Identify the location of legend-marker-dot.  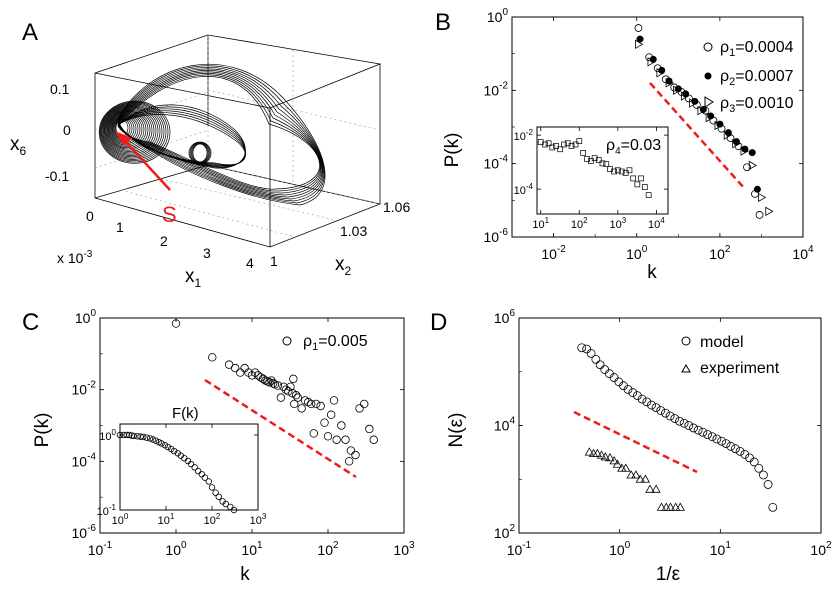
(708, 76).